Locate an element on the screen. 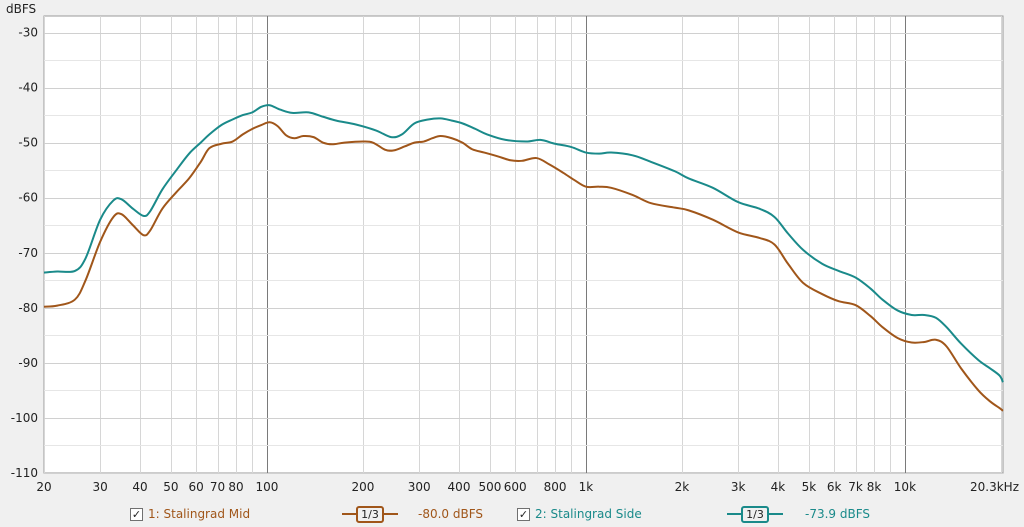 This screenshot has height=527, width=1024. x-tick-label: 3k is located at coordinates (738, 487).